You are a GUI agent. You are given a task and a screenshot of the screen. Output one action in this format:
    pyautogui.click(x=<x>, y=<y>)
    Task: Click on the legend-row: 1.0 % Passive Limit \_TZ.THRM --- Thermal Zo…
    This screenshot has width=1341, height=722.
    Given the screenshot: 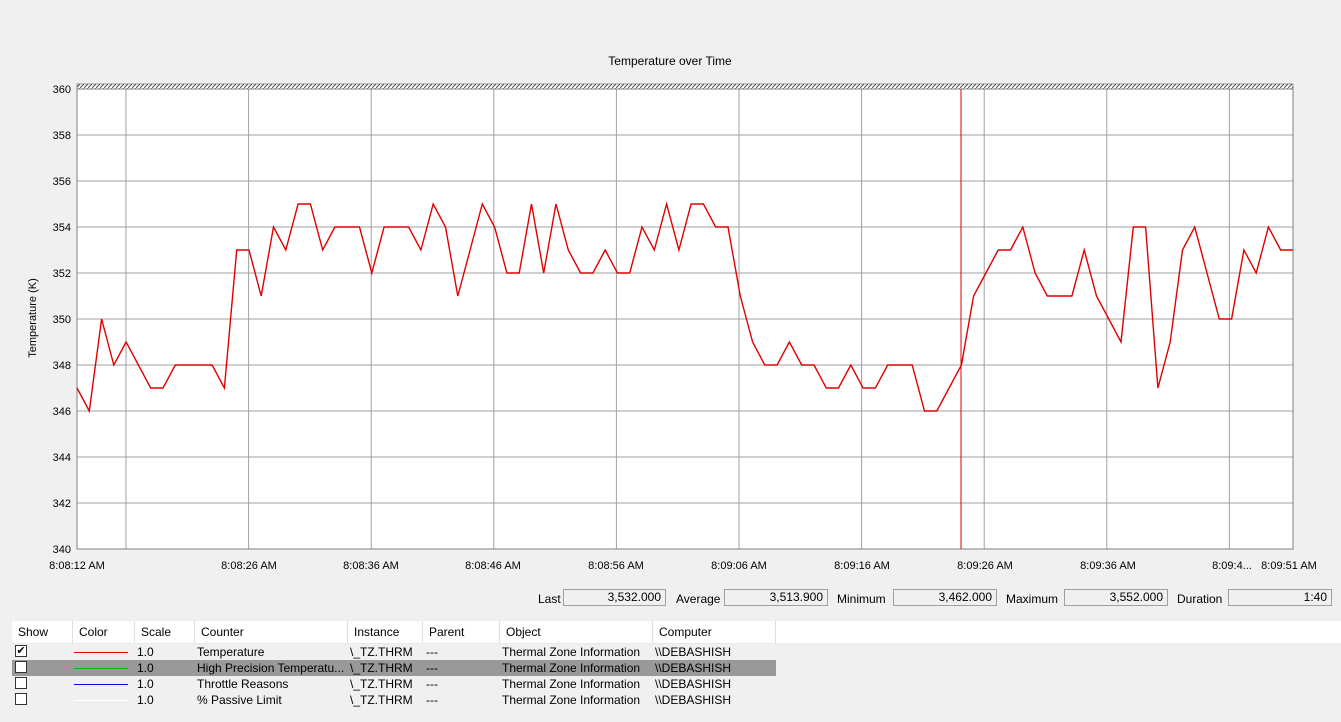 What is the action you would take?
    pyautogui.click(x=394, y=700)
    